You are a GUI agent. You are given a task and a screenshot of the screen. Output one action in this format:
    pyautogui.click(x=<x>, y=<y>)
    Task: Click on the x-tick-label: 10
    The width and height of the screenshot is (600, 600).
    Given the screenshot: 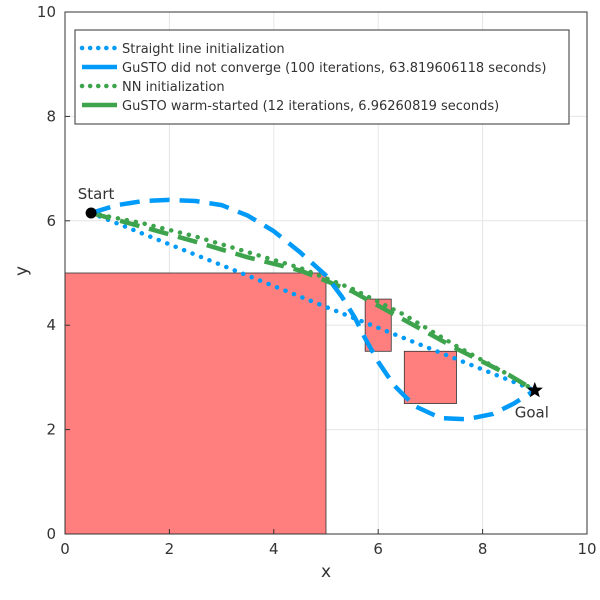 What is the action you would take?
    pyautogui.click(x=586, y=549)
    